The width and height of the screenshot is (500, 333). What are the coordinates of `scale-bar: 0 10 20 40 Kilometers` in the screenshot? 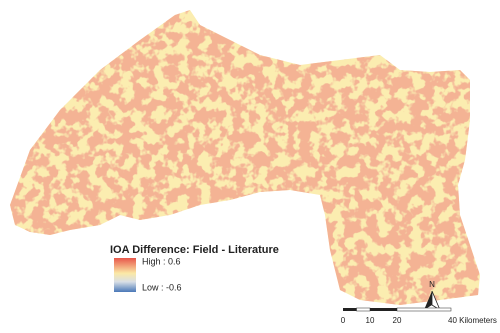 It's located at (419, 316).